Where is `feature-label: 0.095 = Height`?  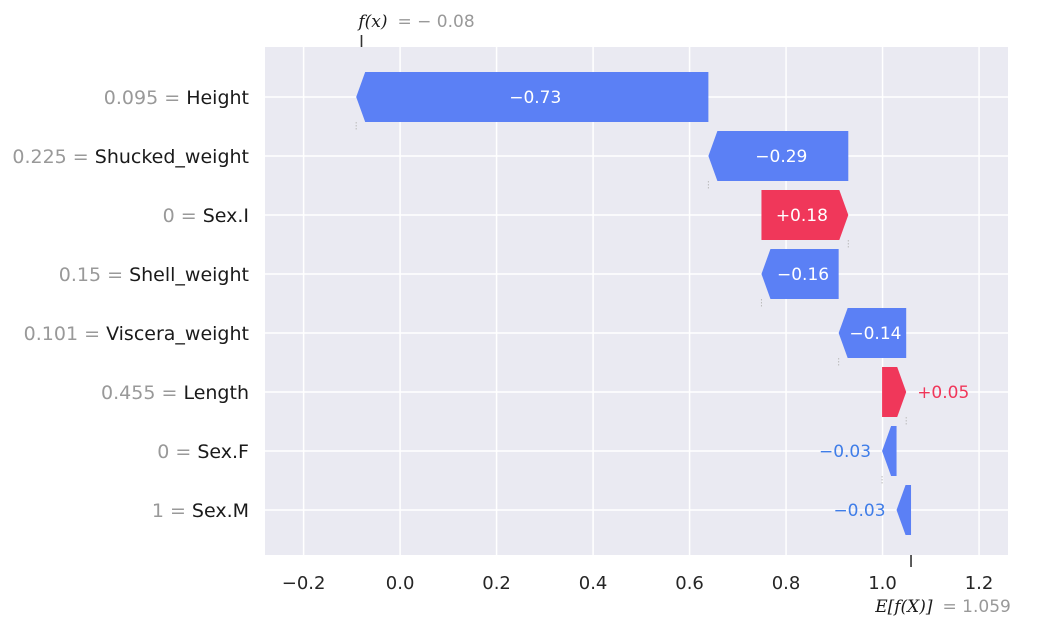 feature-label: 0.095 = Height is located at coordinates (176, 98).